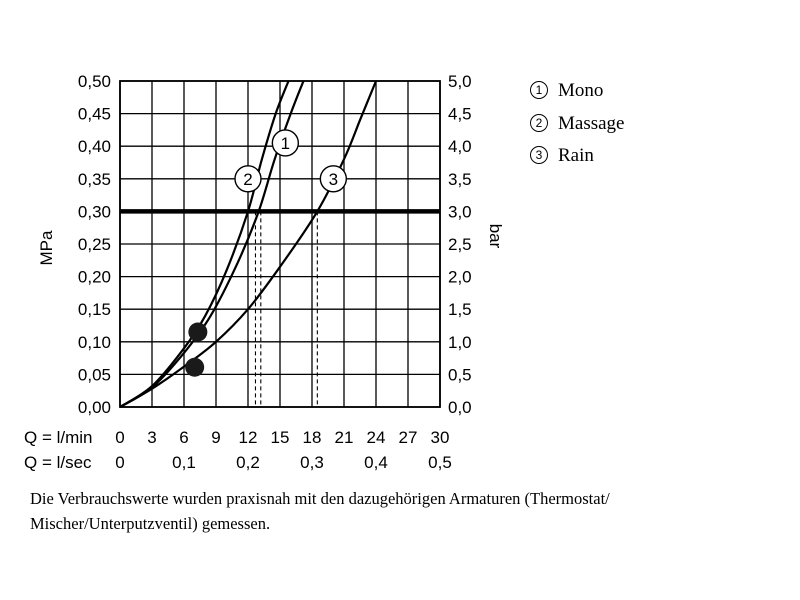  Describe the element at coordinates (376, 462) in the screenshot. I see `x-lsec-tick-label: 0,4` at that location.